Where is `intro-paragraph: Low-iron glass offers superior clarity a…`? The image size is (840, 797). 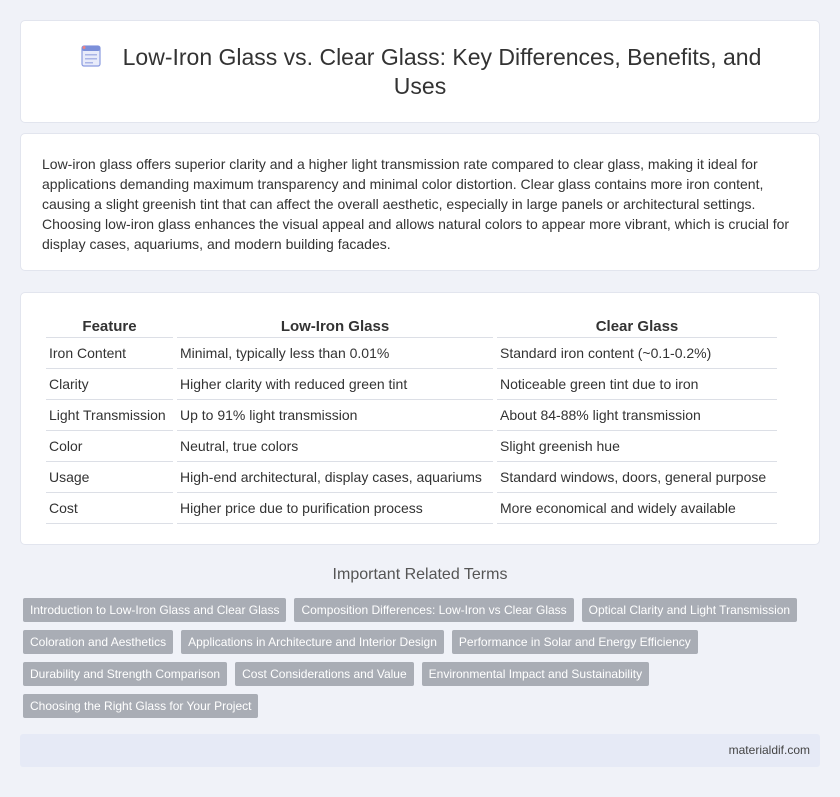 intro-paragraph: Low-iron glass offers superior clarity a… is located at coordinates (416, 204).